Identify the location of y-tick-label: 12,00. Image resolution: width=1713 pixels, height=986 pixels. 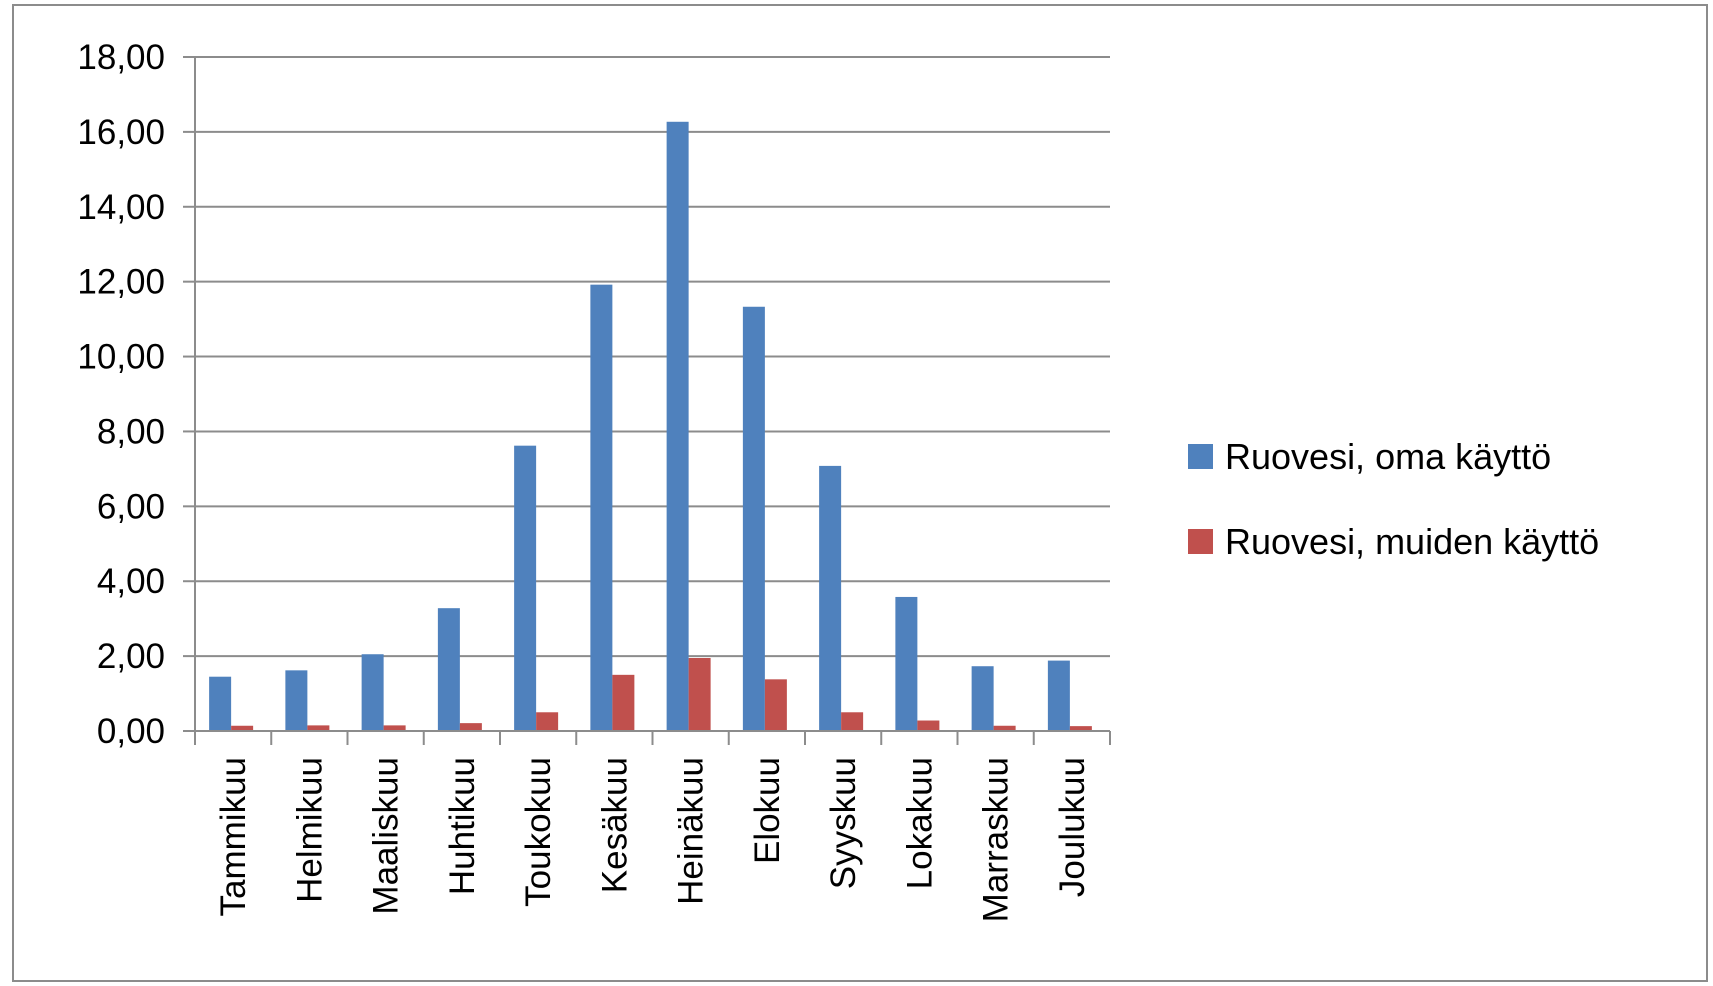
(121, 282).